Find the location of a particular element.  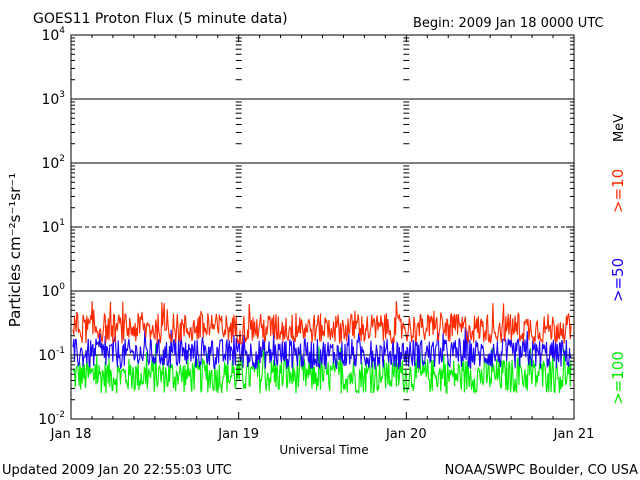

legend: MeV >=10 >=50 >=100 is located at coordinates (618, 259).